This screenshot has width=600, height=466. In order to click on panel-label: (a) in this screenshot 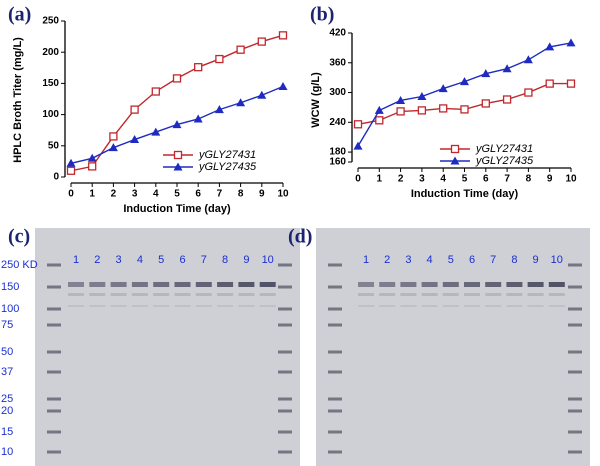, I will do `click(19, 15)`.